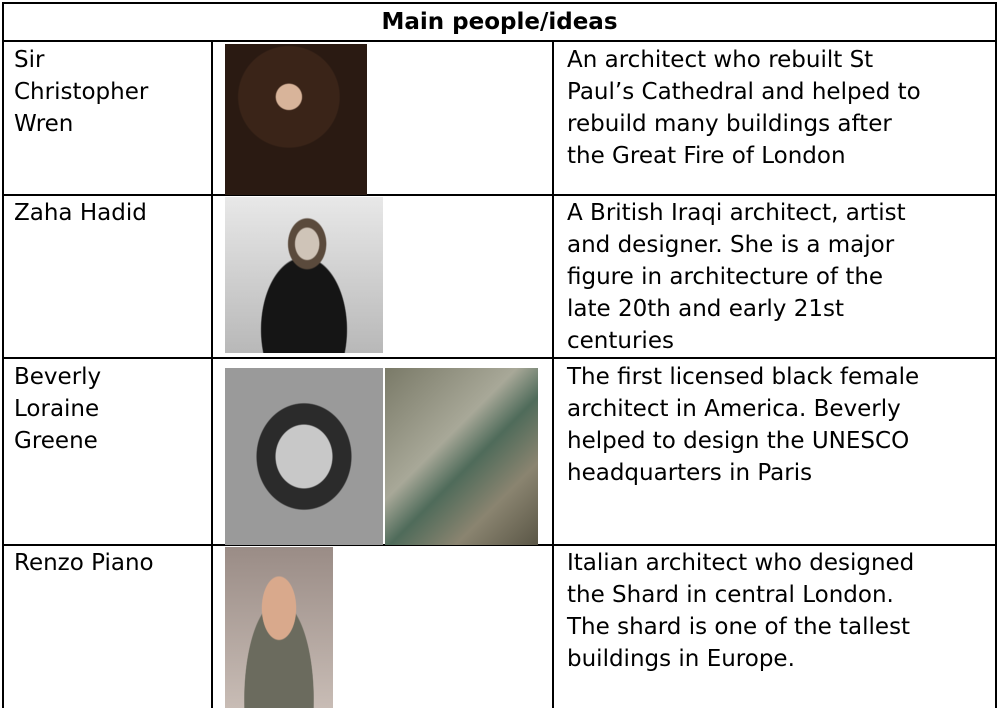 This screenshot has width=1000, height=708. I want to click on text-line: and designer. She is a major, so click(731, 245).